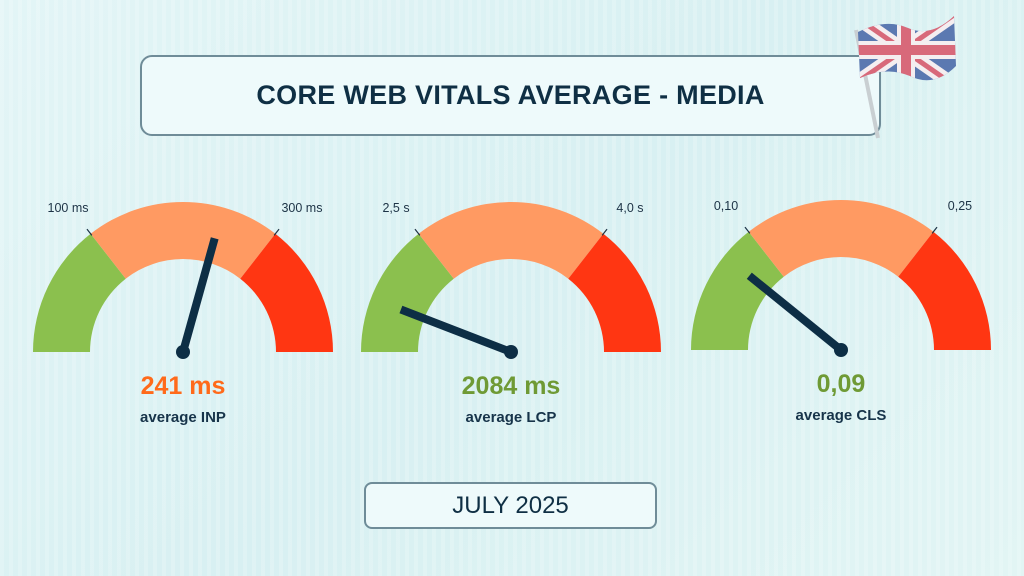  Describe the element at coordinates (905, 77) in the screenshot. I see `uk-flag-icon` at that location.